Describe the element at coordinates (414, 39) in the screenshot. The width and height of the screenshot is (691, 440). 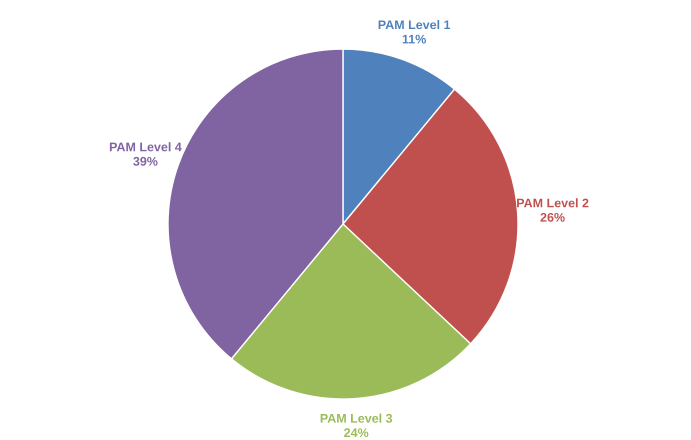
I see `data-label: 11%` at that location.